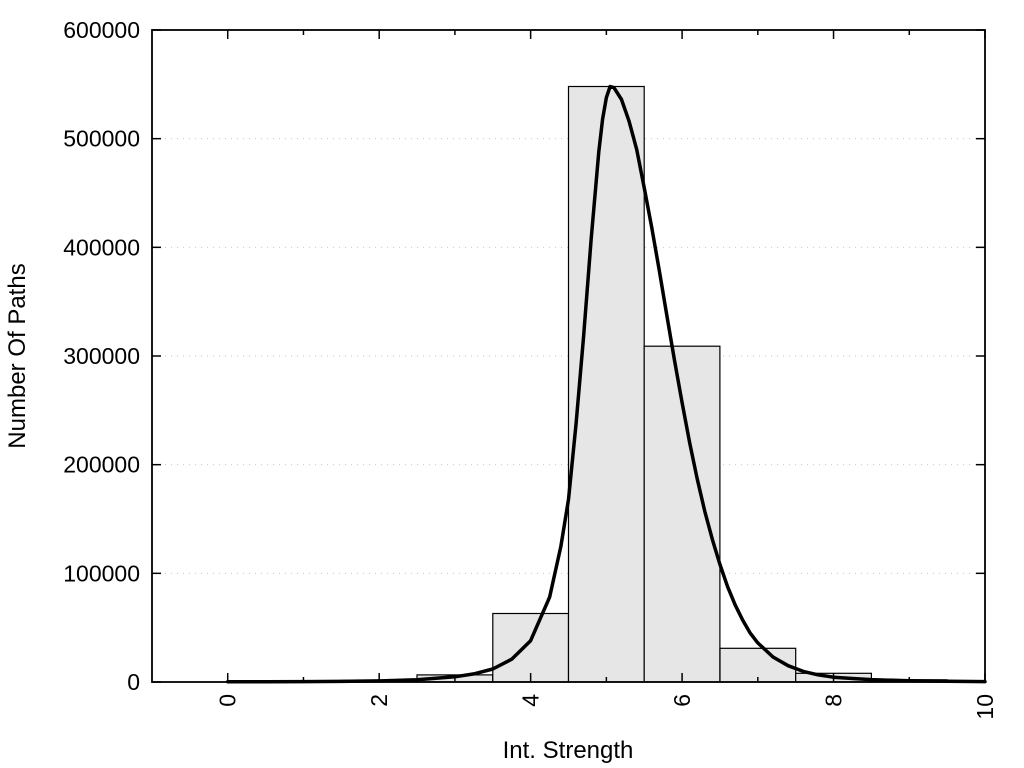 This screenshot has width=1024, height=768. What do you see at coordinates (101, 356) in the screenshot?
I see `y-tick-label: 300000` at bounding box center [101, 356].